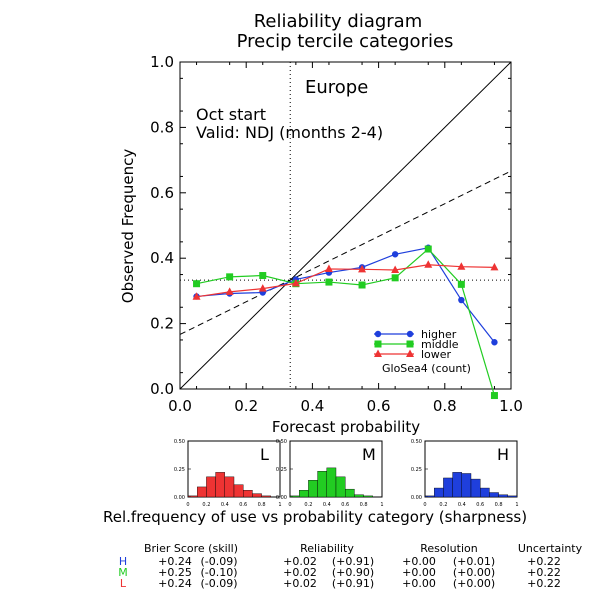  Describe the element at coordinates (424, 505) in the screenshot. I see `sharpness-x-tick-label: 0` at that location.